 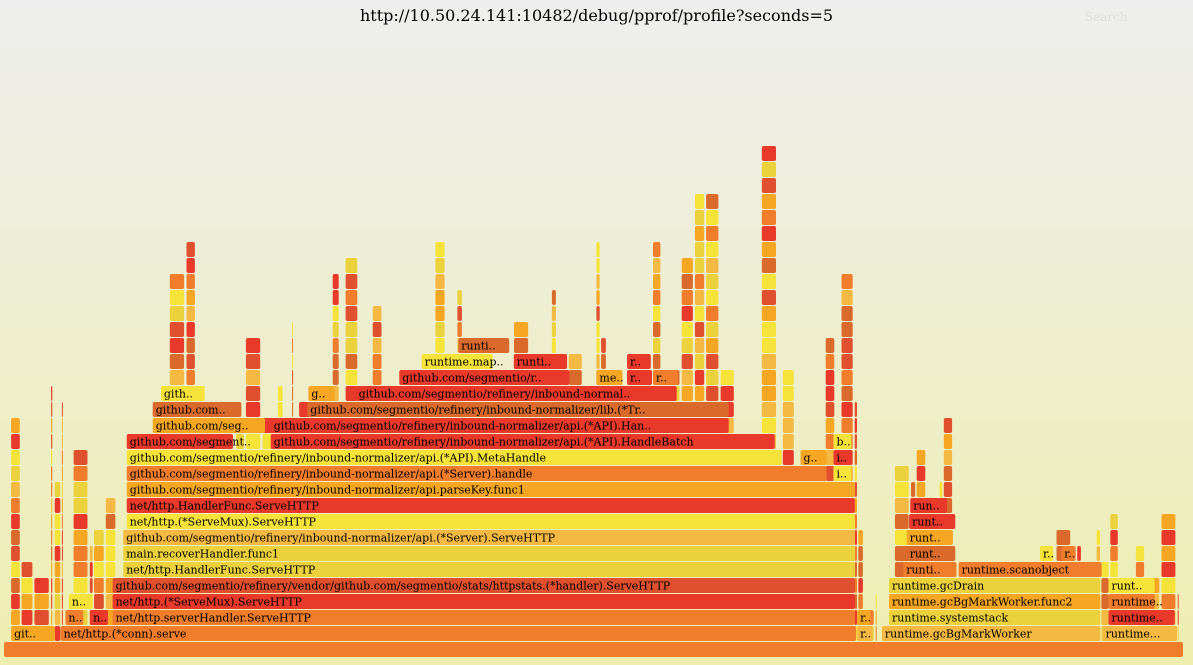 I want to click on frame: n.., so click(x=79, y=601).